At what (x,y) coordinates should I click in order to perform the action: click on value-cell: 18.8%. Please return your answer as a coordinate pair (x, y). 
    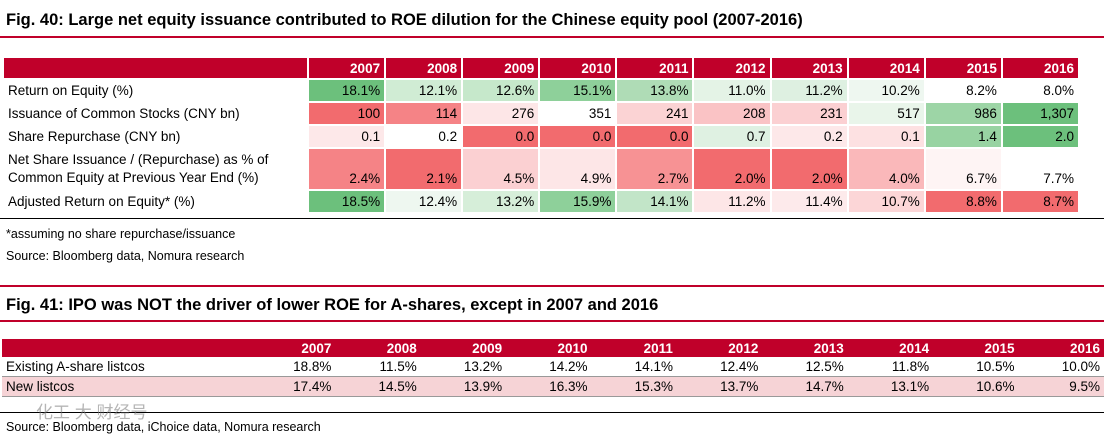
    Looking at the image, I should click on (293, 367).